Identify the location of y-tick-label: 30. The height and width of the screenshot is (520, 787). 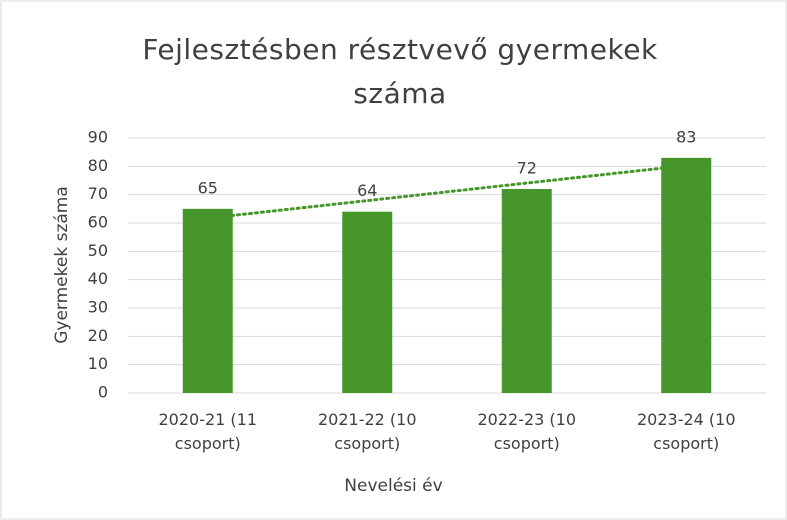
(98, 307).